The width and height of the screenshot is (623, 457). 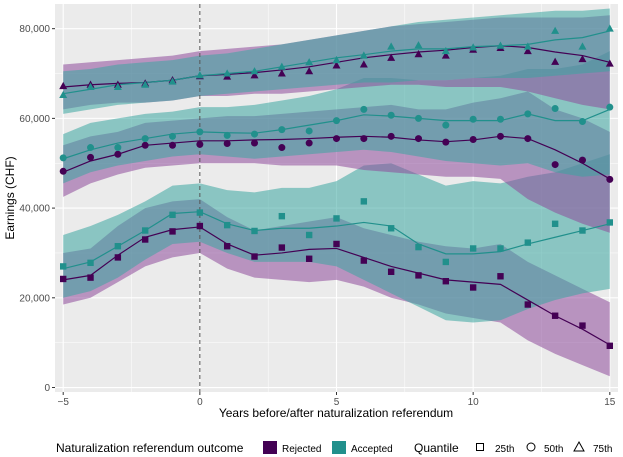 I want to click on legend-quantile-title: Quantile, so click(x=436, y=448).